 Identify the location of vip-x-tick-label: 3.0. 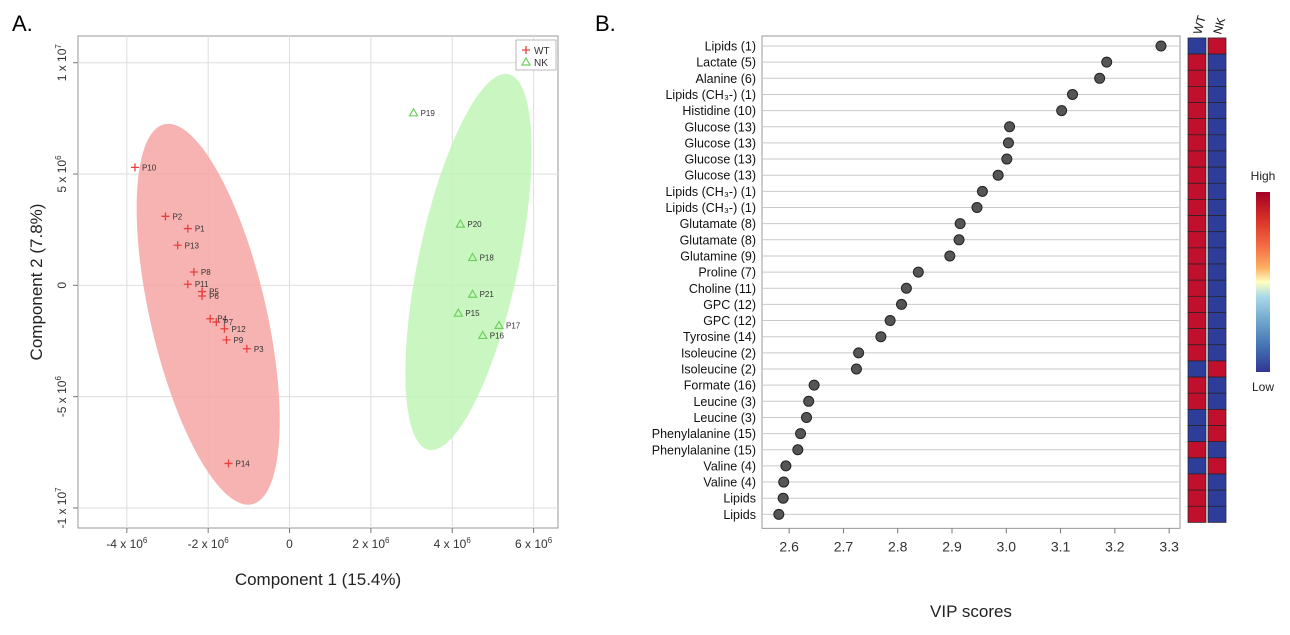
(1007, 546).